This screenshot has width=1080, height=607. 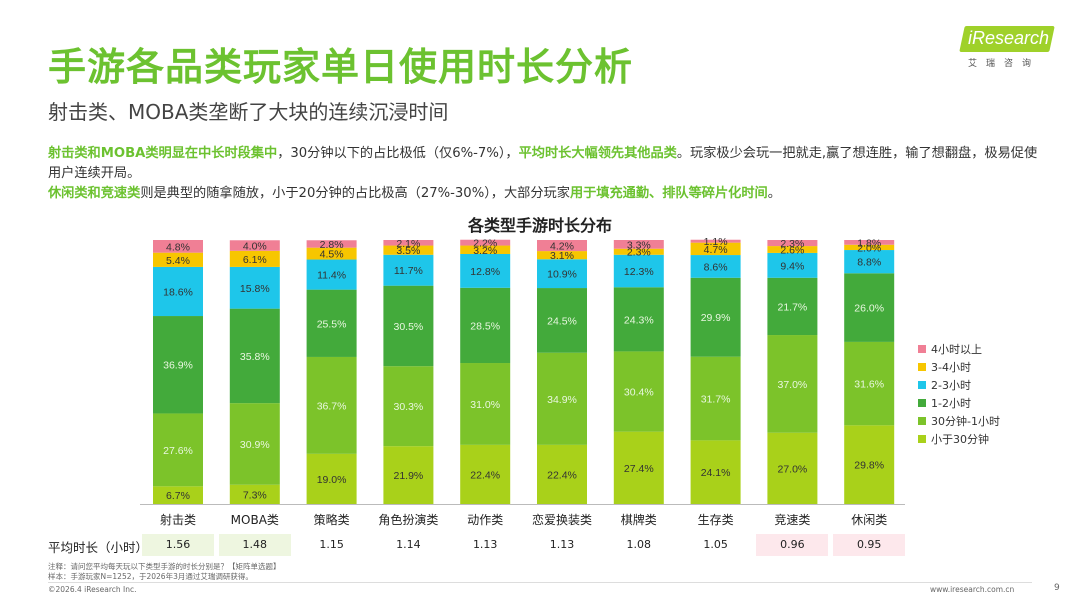 What do you see at coordinates (408, 519) in the screenshot?
I see `category-label: 角色扮演类` at bounding box center [408, 519].